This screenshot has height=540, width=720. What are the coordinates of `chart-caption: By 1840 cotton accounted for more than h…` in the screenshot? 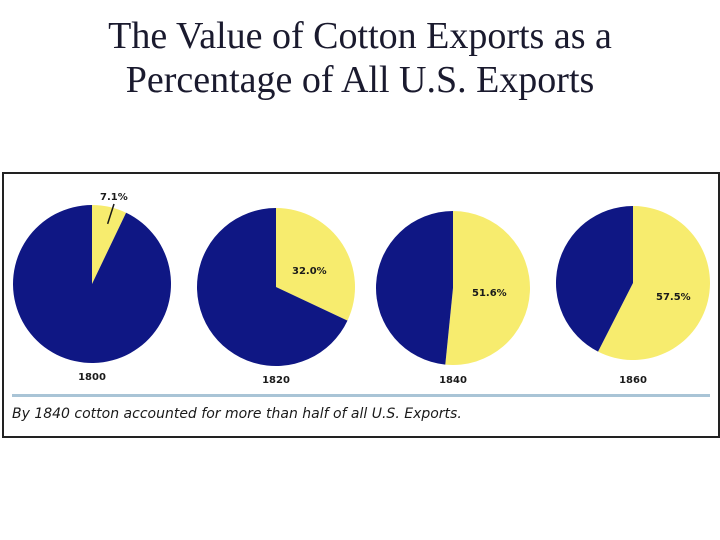 It's located at (237, 414).